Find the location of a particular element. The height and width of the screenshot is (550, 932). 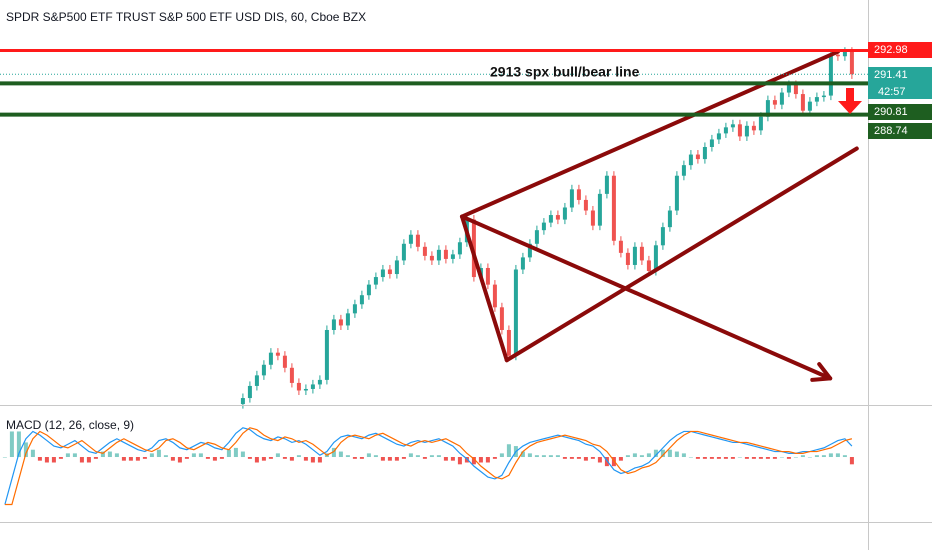

countdown: 42:57 is located at coordinates (892, 92).